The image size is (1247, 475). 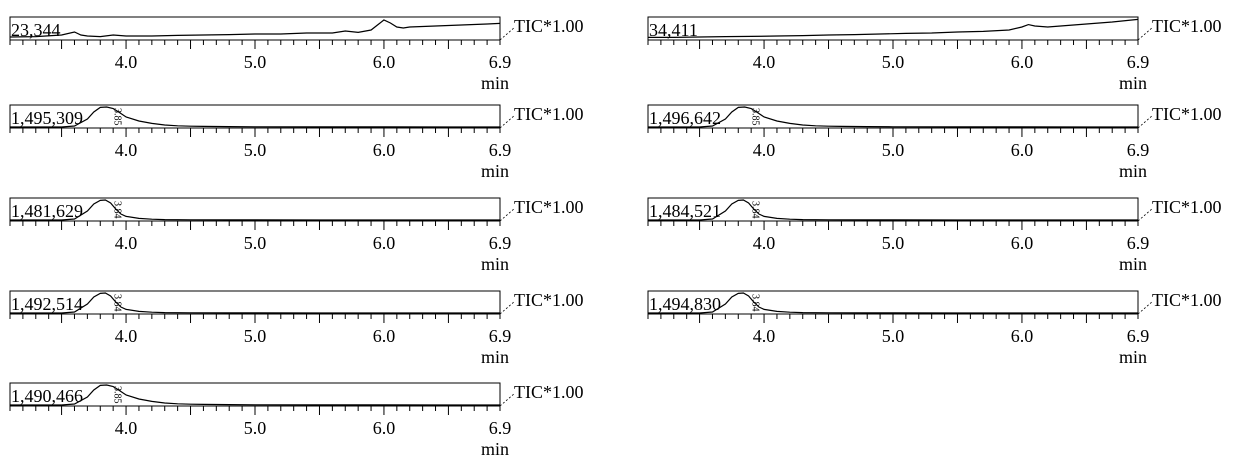 What do you see at coordinates (47, 304) in the screenshot?
I see `y-scale-label: 1,492,514` at bounding box center [47, 304].